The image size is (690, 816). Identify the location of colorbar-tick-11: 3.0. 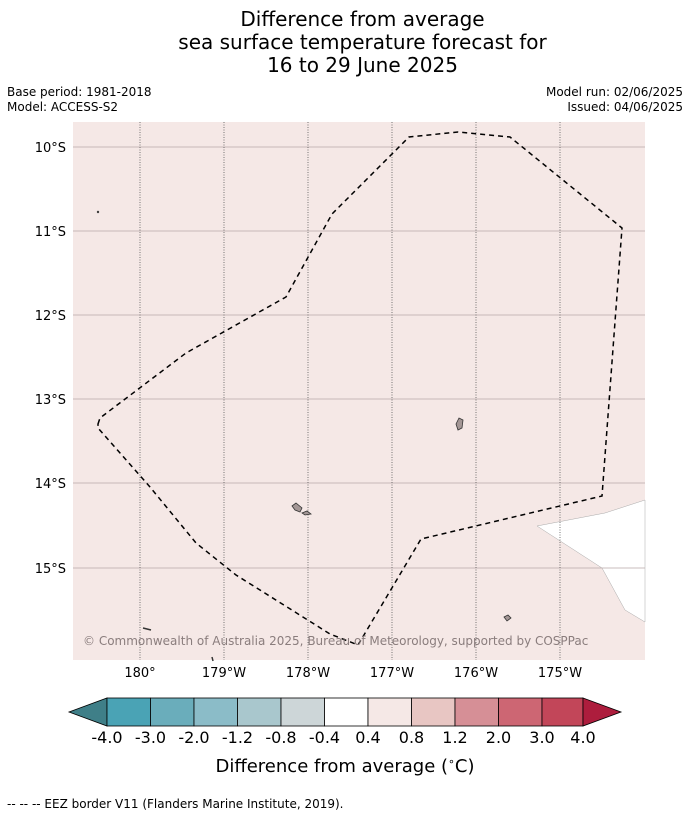
(541, 737).